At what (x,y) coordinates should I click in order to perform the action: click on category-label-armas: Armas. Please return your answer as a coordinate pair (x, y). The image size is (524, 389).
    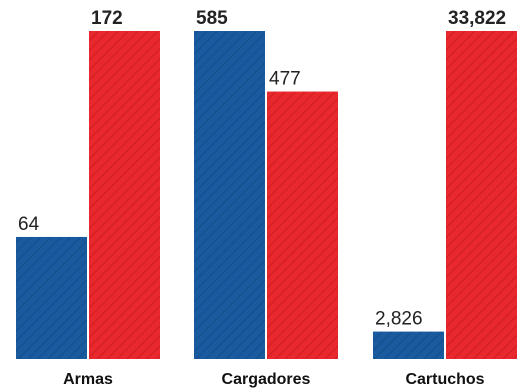
    Looking at the image, I should click on (88, 379).